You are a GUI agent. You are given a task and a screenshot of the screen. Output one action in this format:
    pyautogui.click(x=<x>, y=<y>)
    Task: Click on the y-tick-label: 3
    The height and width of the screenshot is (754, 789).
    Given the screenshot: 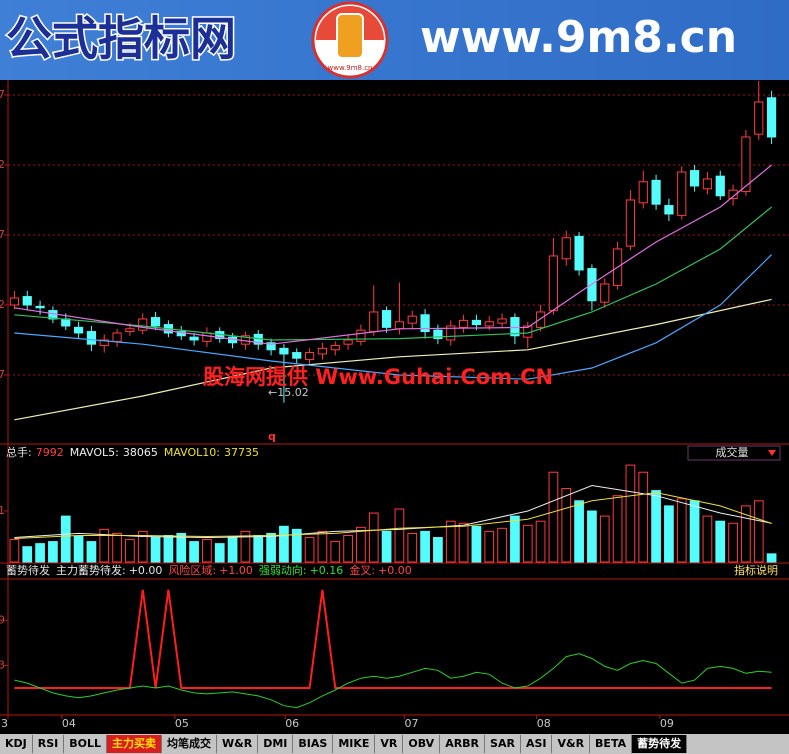 What is the action you would take?
    pyautogui.click(x=2, y=664)
    